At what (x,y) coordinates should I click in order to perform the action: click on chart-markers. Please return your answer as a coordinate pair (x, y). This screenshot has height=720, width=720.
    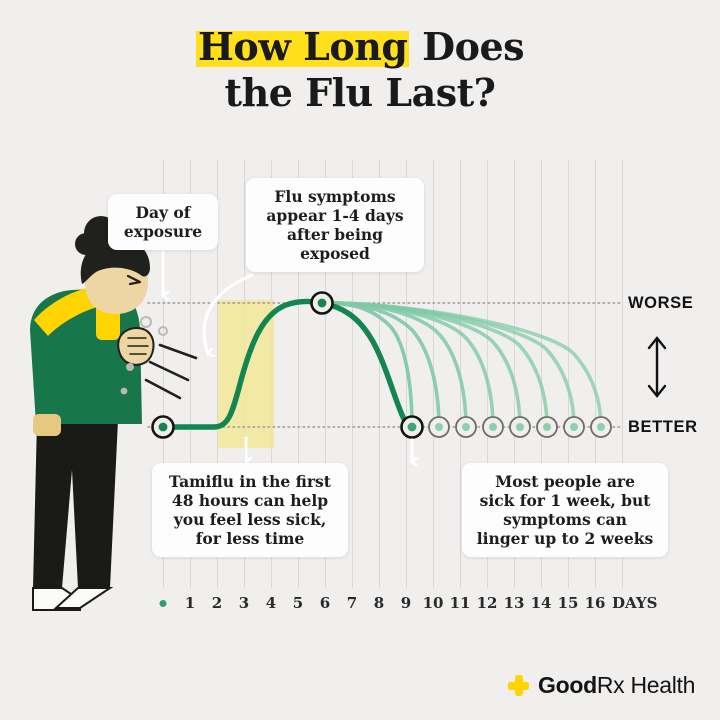
    Looking at the image, I should click on (381, 365).